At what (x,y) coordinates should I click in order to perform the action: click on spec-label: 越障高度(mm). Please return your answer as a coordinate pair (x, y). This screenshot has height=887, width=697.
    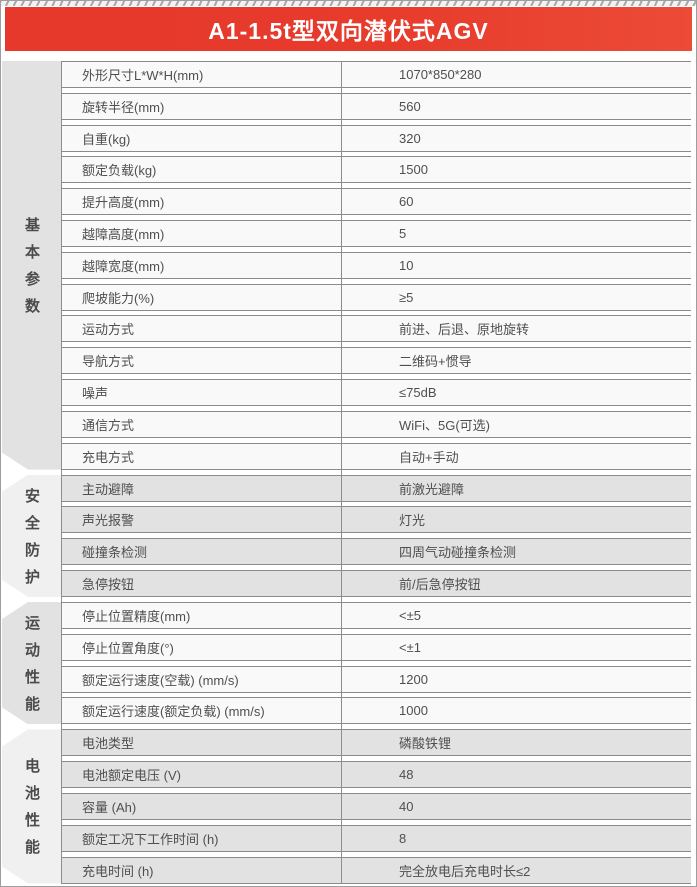
    Looking at the image, I should click on (123, 234).